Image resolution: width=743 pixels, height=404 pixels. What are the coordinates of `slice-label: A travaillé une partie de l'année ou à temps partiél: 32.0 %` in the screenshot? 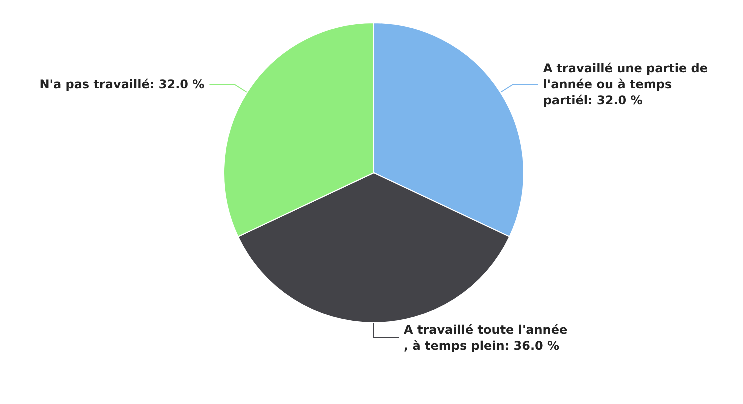 It's located at (627, 85).